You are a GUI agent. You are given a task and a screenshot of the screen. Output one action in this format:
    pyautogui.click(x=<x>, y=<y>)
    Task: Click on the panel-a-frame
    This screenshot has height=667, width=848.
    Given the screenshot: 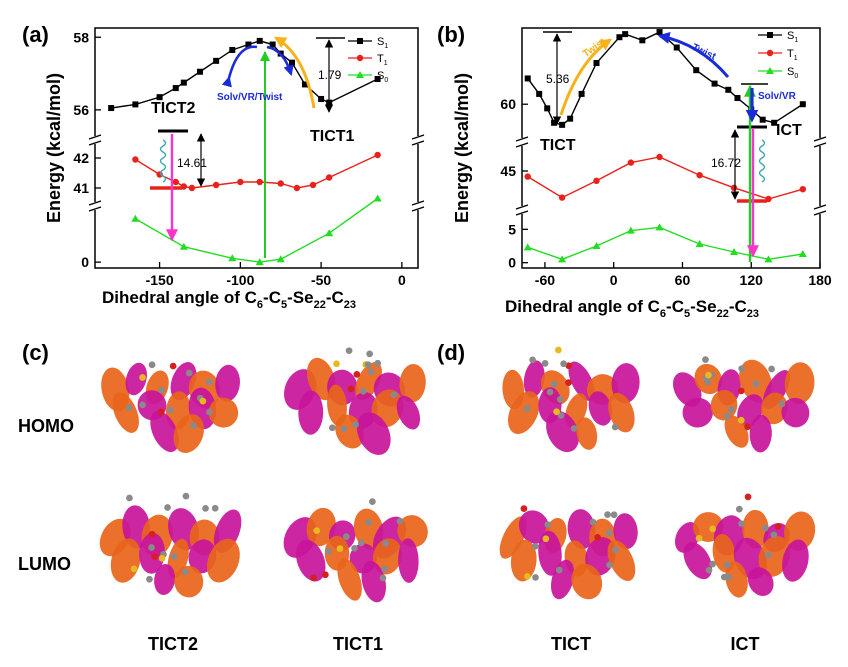 What is the action you would take?
    pyautogui.click(x=256, y=148)
    